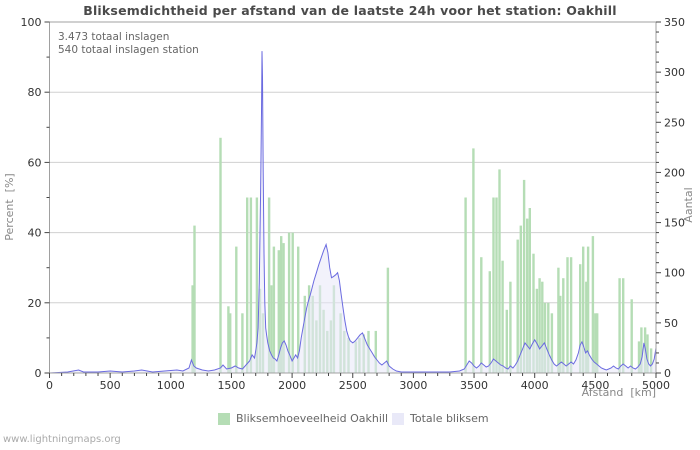 The width and height of the screenshot is (700, 450). Describe the element at coordinates (114, 37) in the screenshot. I see `total-strikes-line: 3.473 totaal inslagen` at that location.